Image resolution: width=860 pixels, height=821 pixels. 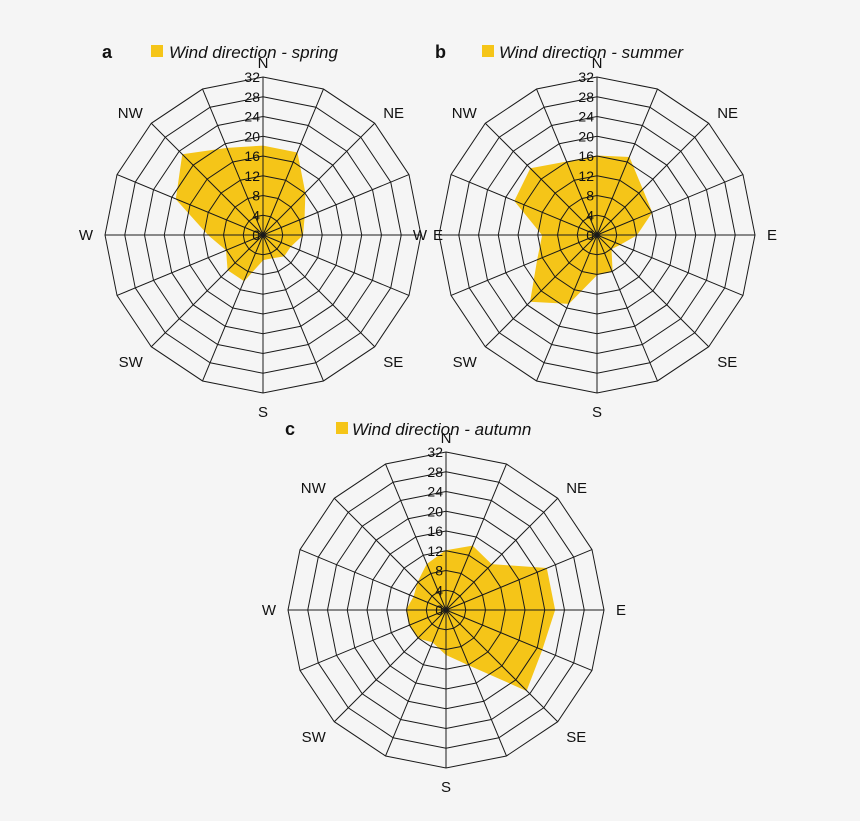 I want to click on panel-a-legend-swatch, so click(x=157, y=51).